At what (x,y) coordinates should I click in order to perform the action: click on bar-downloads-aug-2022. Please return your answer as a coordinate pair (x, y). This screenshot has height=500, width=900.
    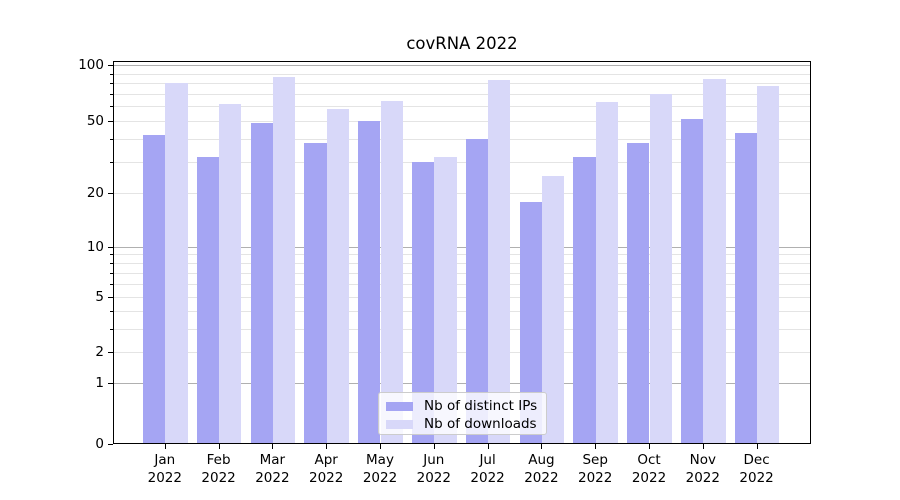
    Looking at the image, I should click on (553, 309).